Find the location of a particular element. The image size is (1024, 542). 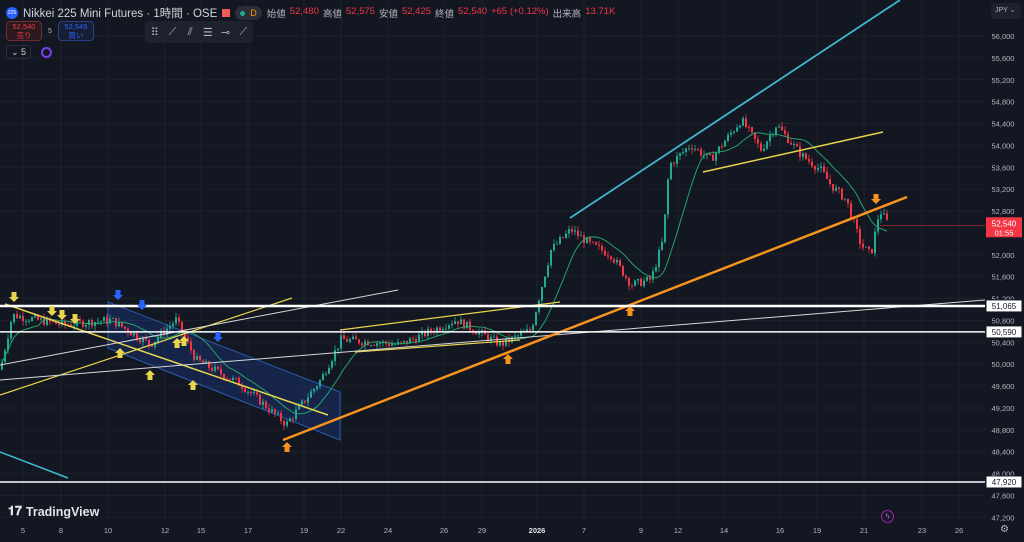

date-tick-label: 14 is located at coordinates (724, 530).